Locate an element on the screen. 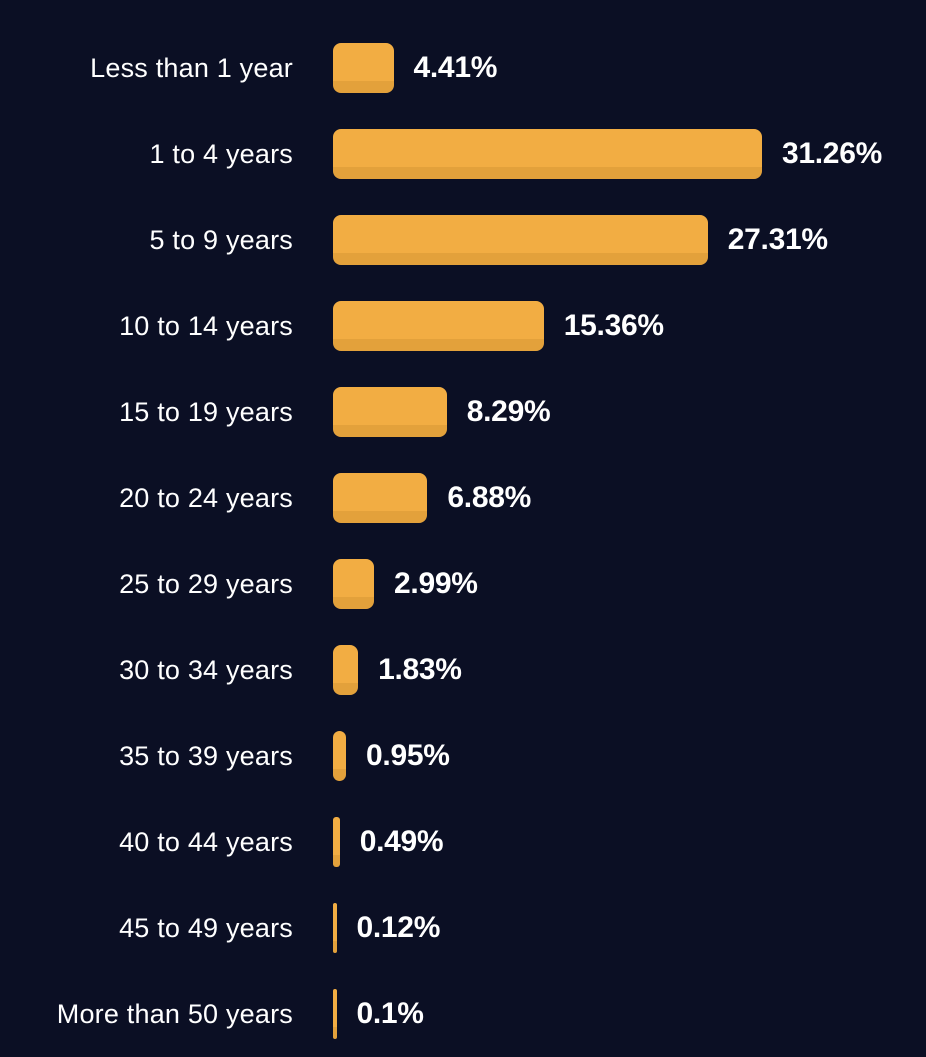 This screenshot has width=926, height=1057. chart-row: 15 to 19 years 8.29% is located at coordinates (463, 412).